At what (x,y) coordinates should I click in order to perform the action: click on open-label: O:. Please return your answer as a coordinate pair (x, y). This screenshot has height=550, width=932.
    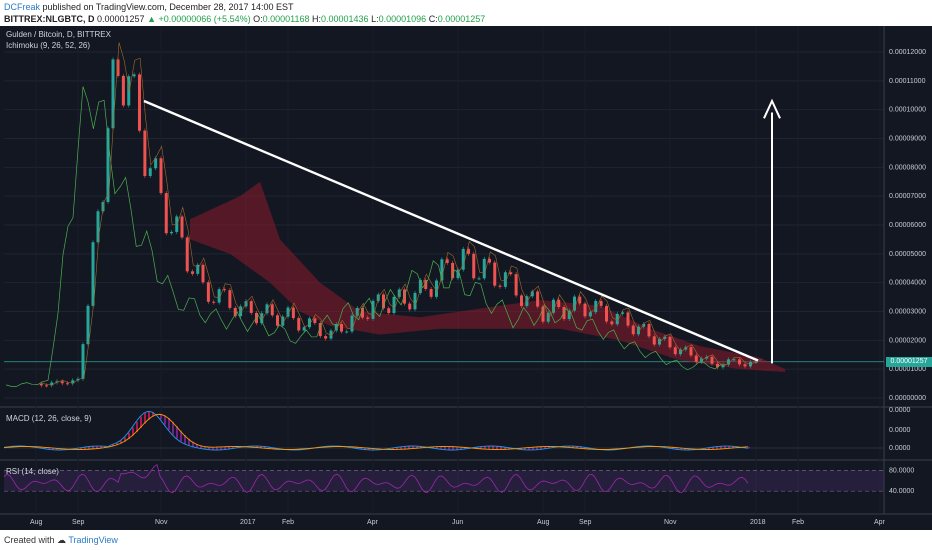
    Looking at the image, I should click on (258, 19).